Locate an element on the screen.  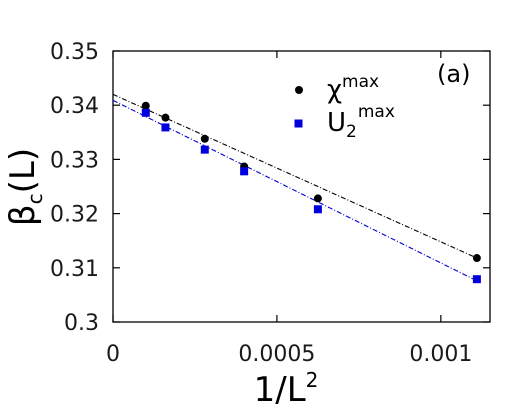
legend-marker-chi is located at coordinates (299, 90).